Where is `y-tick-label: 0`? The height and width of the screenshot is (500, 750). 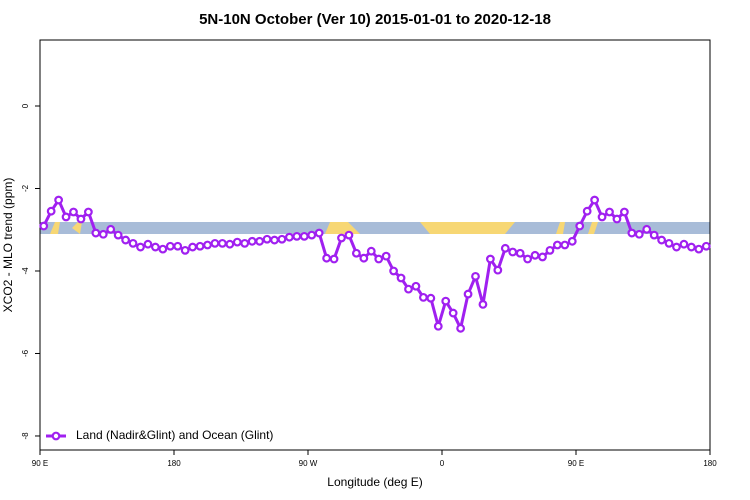 y-tick-label: 0 is located at coordinates (25, 105).